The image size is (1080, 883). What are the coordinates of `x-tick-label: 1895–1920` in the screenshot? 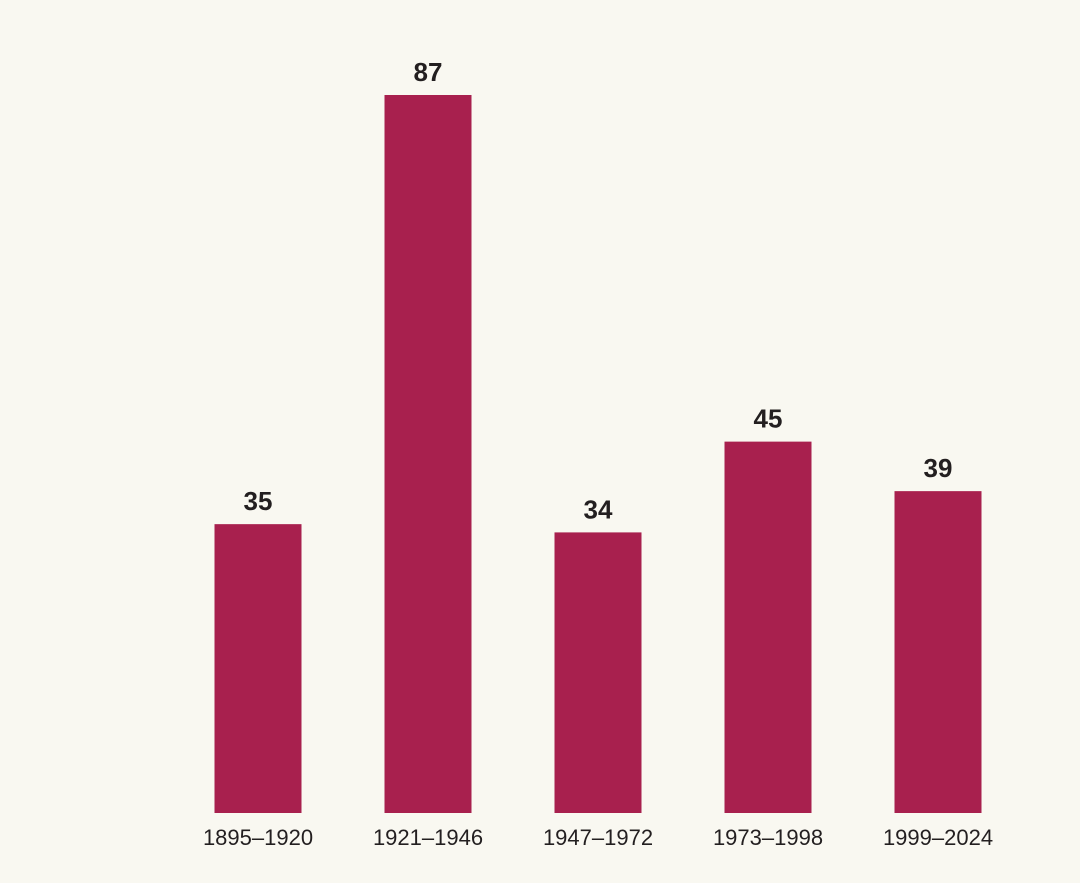 It's located at (258, 837).